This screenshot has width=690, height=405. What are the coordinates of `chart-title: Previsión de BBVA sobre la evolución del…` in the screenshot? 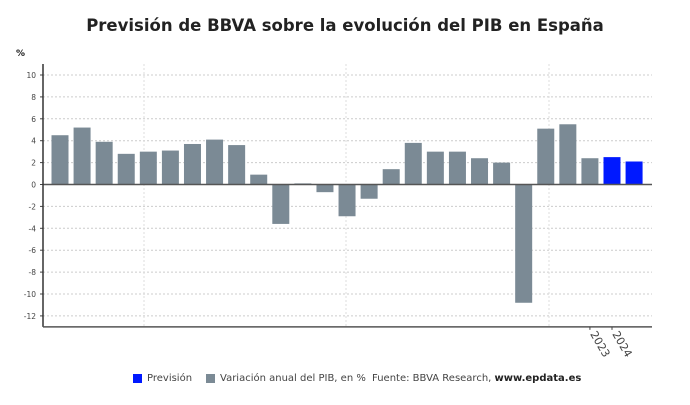 It's located at (345, 25).